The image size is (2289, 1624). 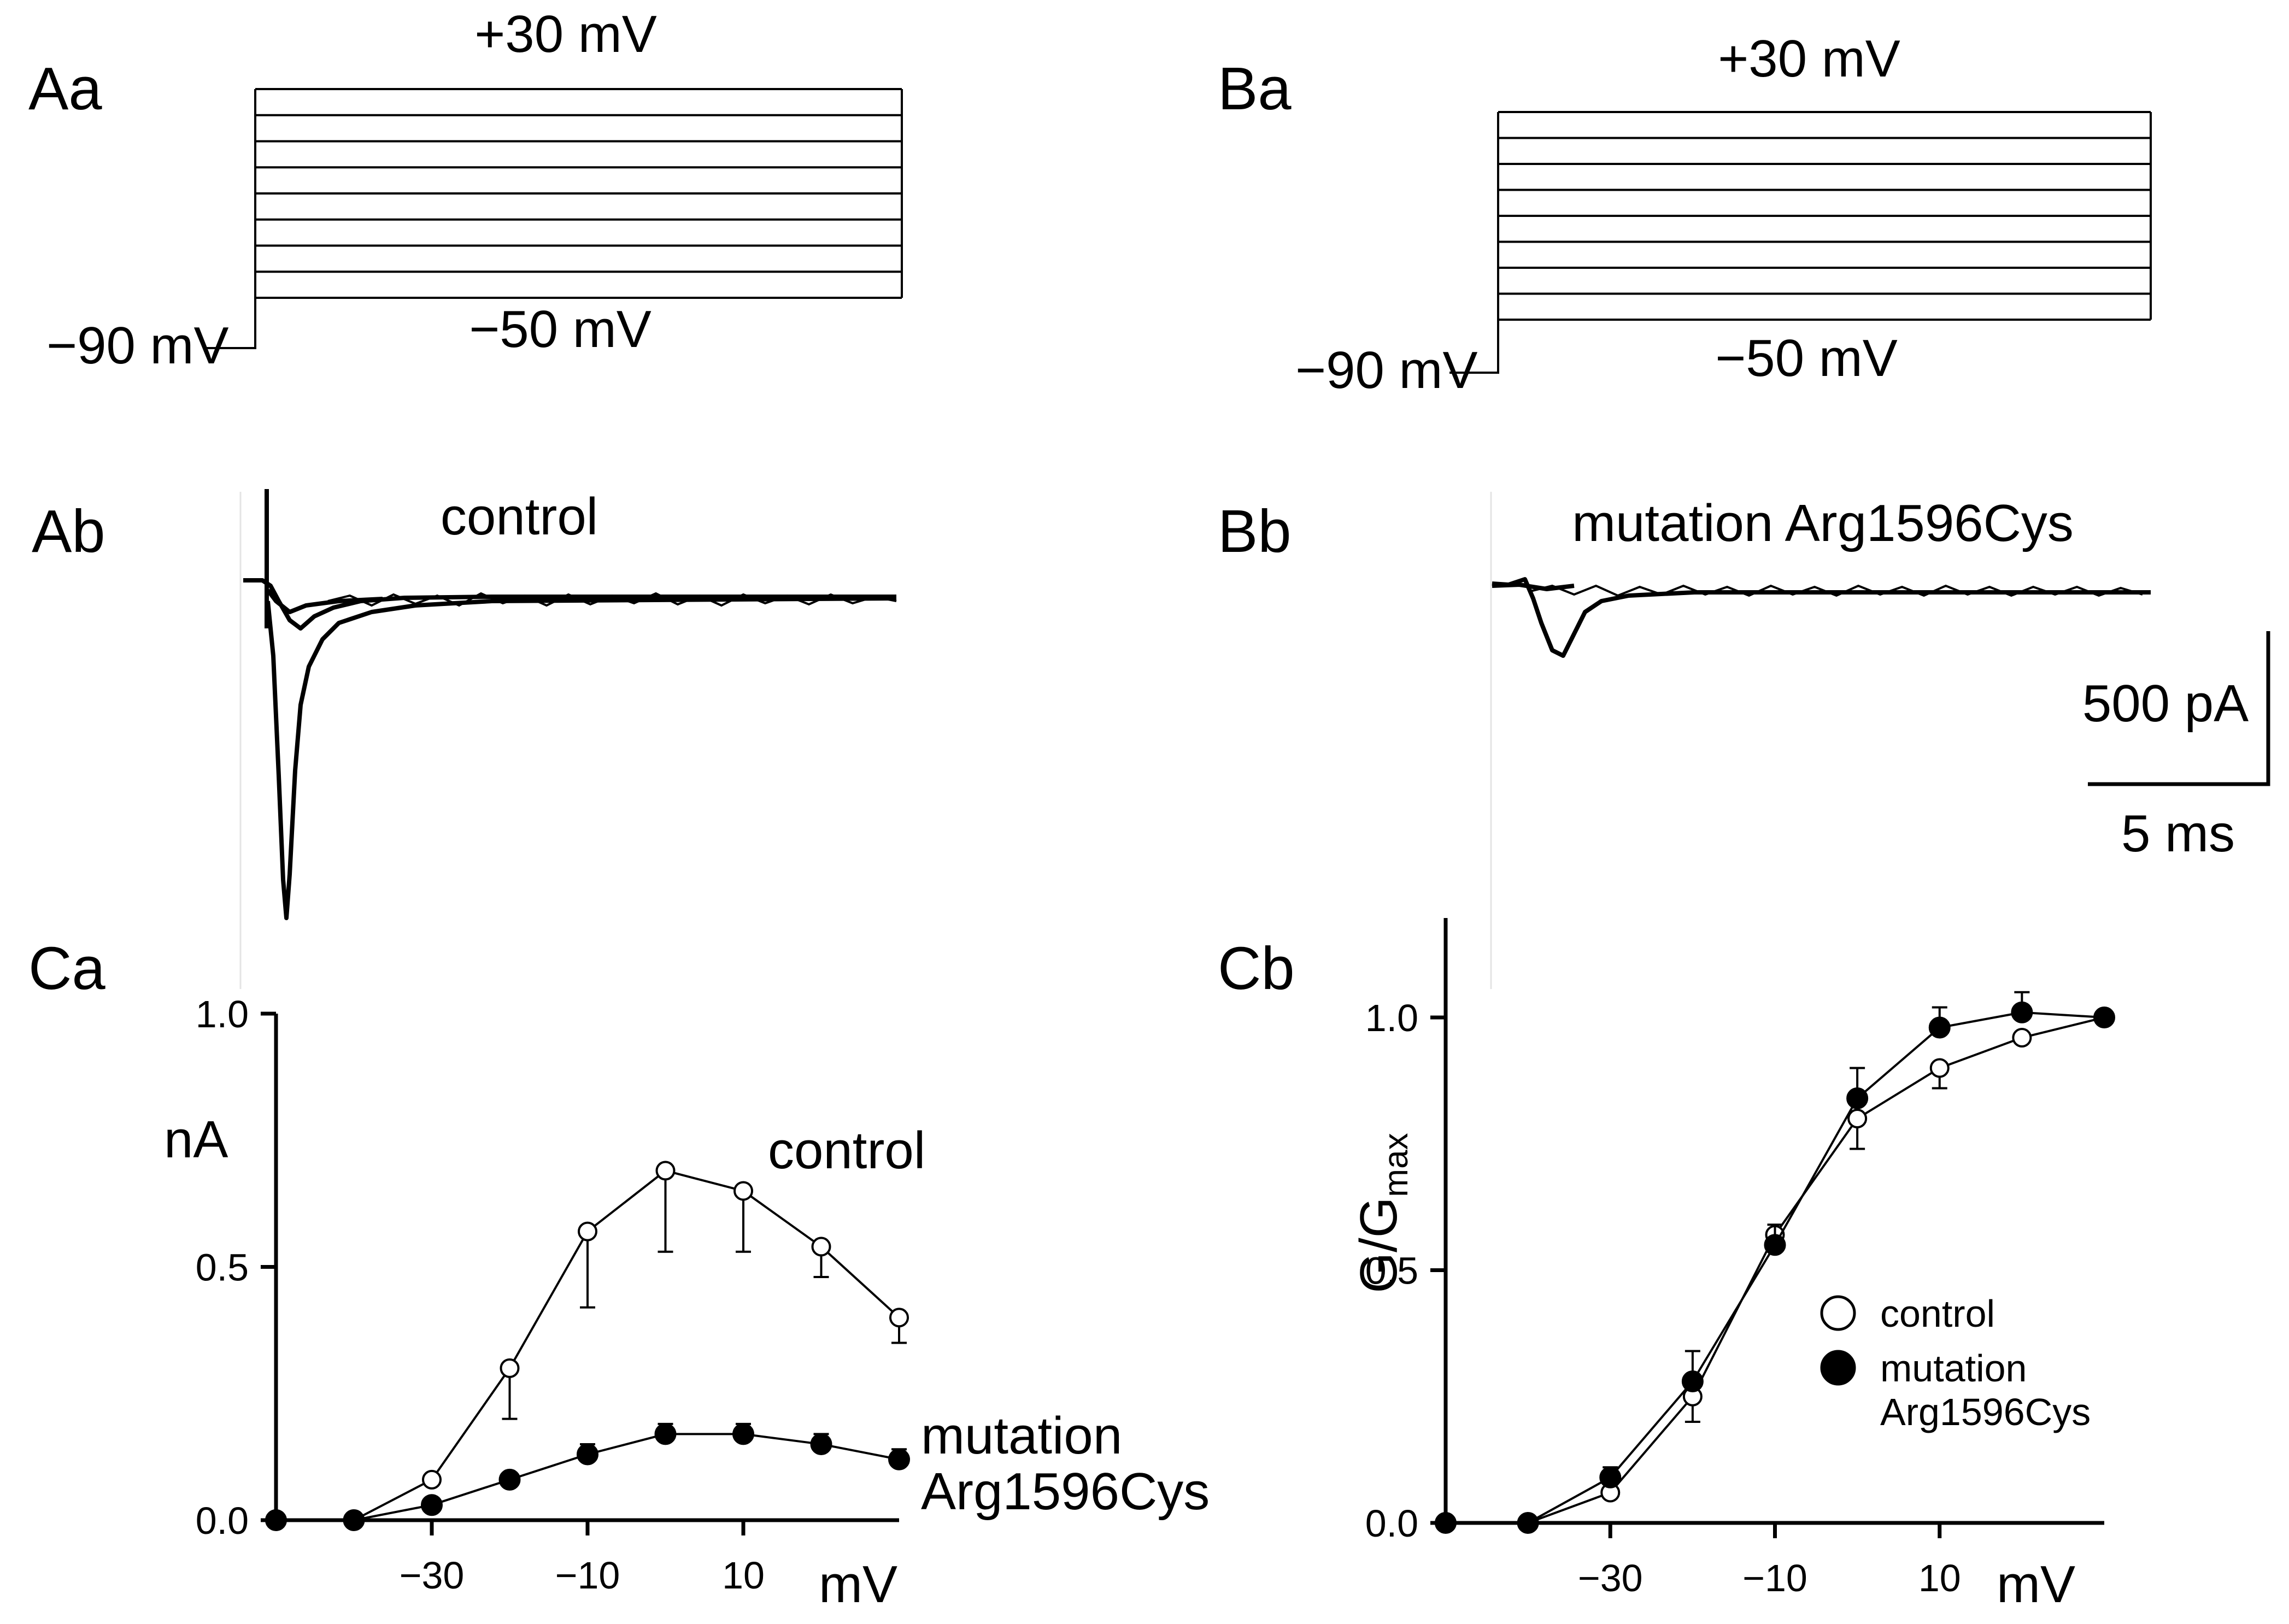 I want to click on protocol-b-holding-label: −90 mV, so click(x=1386, y=370).